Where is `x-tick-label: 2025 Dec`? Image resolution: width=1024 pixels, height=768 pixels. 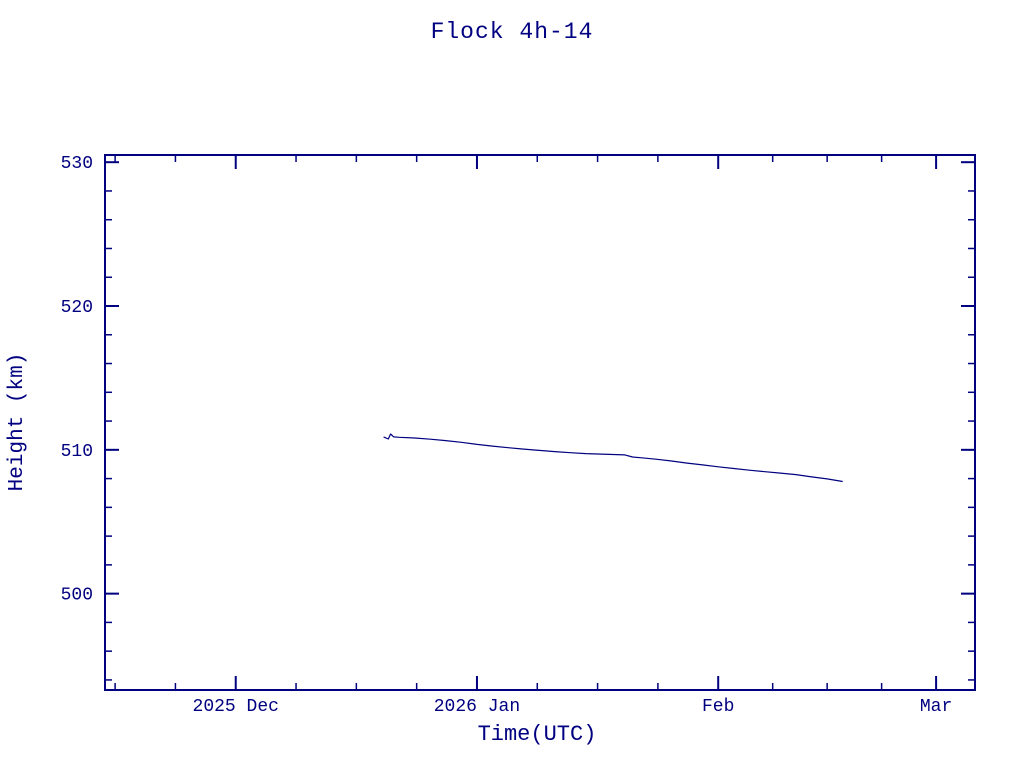 x-tick-label: 2025 Dec is located at coordinates (236, 707).